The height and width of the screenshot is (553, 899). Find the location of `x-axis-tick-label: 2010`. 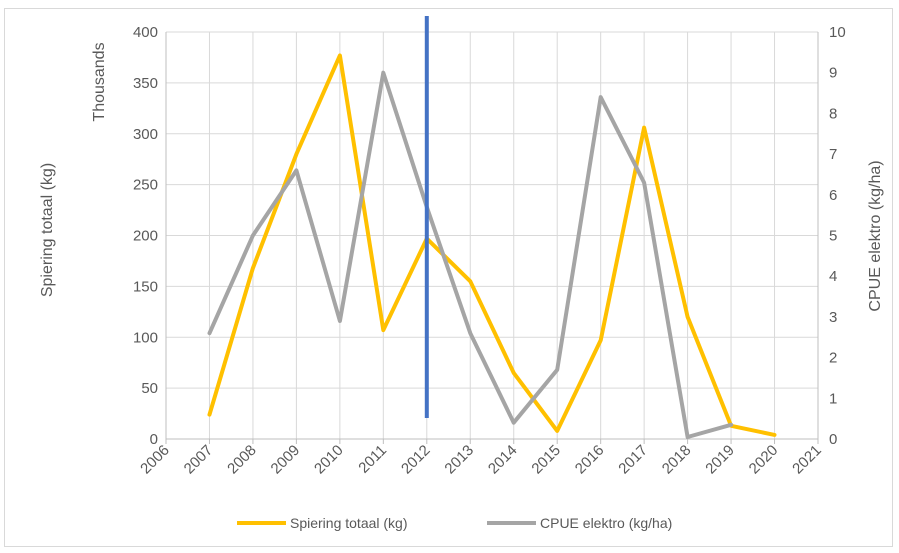

x-axis-tick-label: 2010 is located at coordinates (329, 460).